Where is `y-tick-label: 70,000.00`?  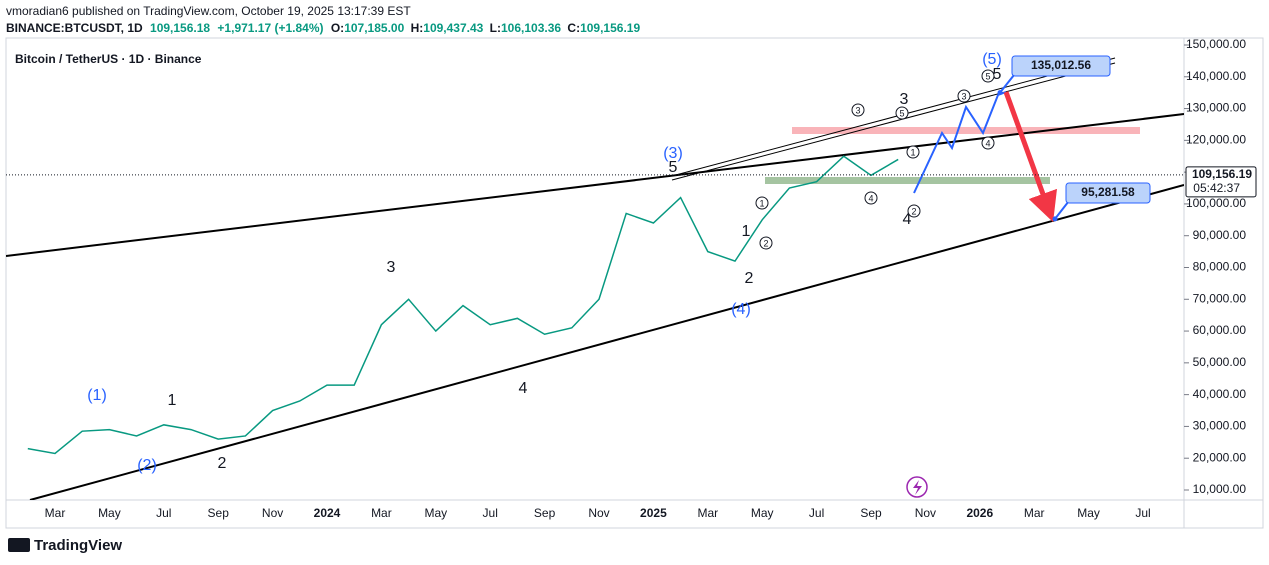 y-tick-label: 70,000.00 is located at coordinates (1220, 298).